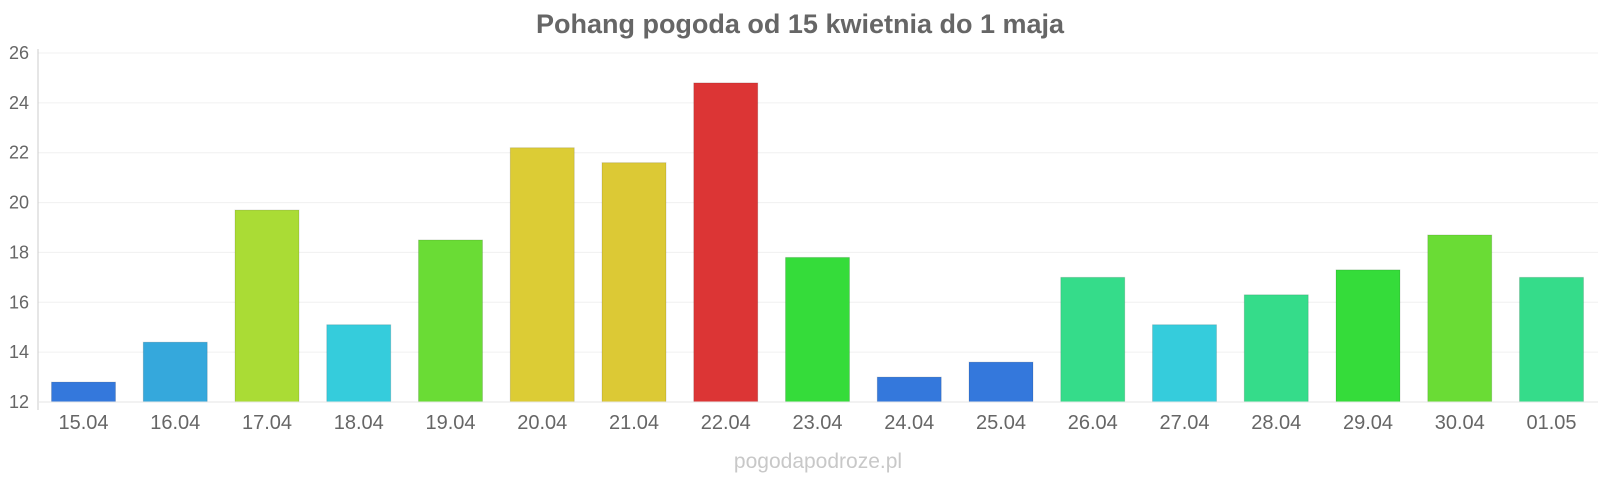  What do you see at coordinates (83, 423) in the screenshot?
I see `x-tick-label: 15.04` at bounding box center [83, 423].